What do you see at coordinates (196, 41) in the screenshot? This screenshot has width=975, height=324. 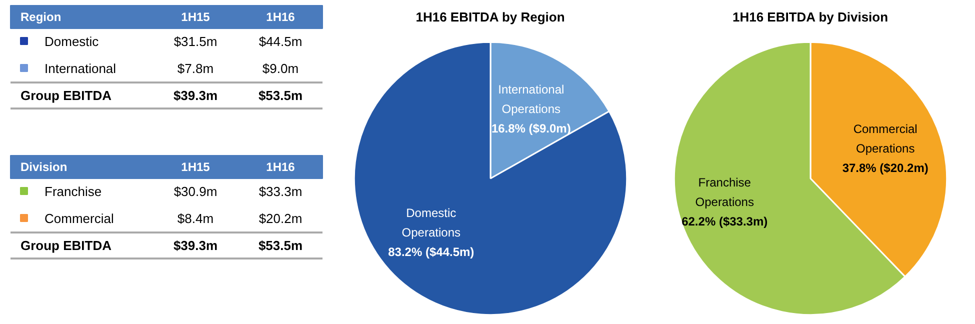 I see `text: $31.5m` at bounding box center [196, 41].